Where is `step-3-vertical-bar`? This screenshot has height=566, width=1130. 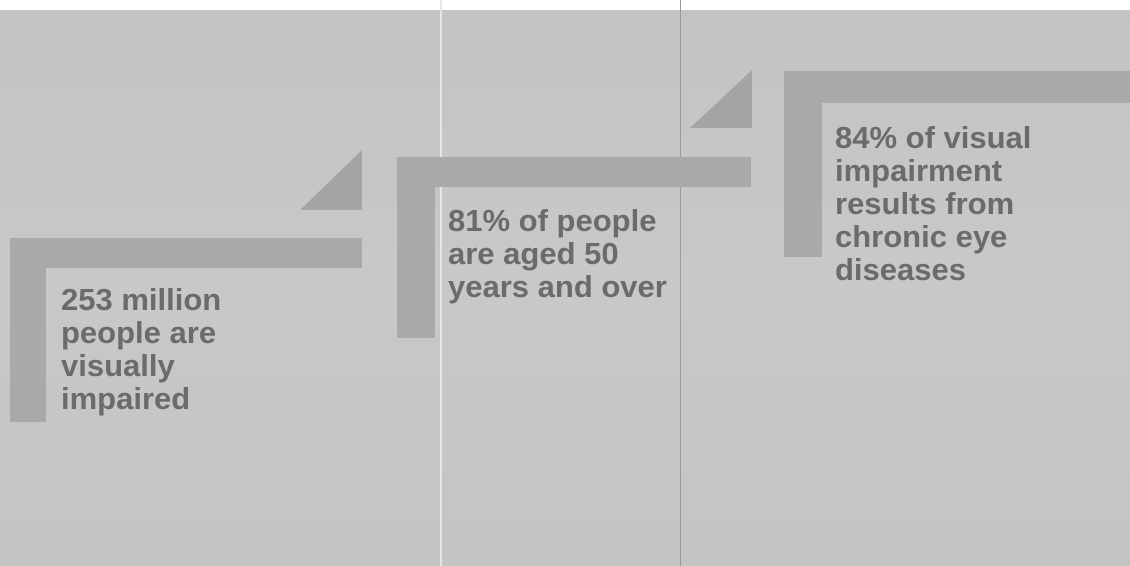 step-3-vertical-bar is located at coordinates (803, 164).